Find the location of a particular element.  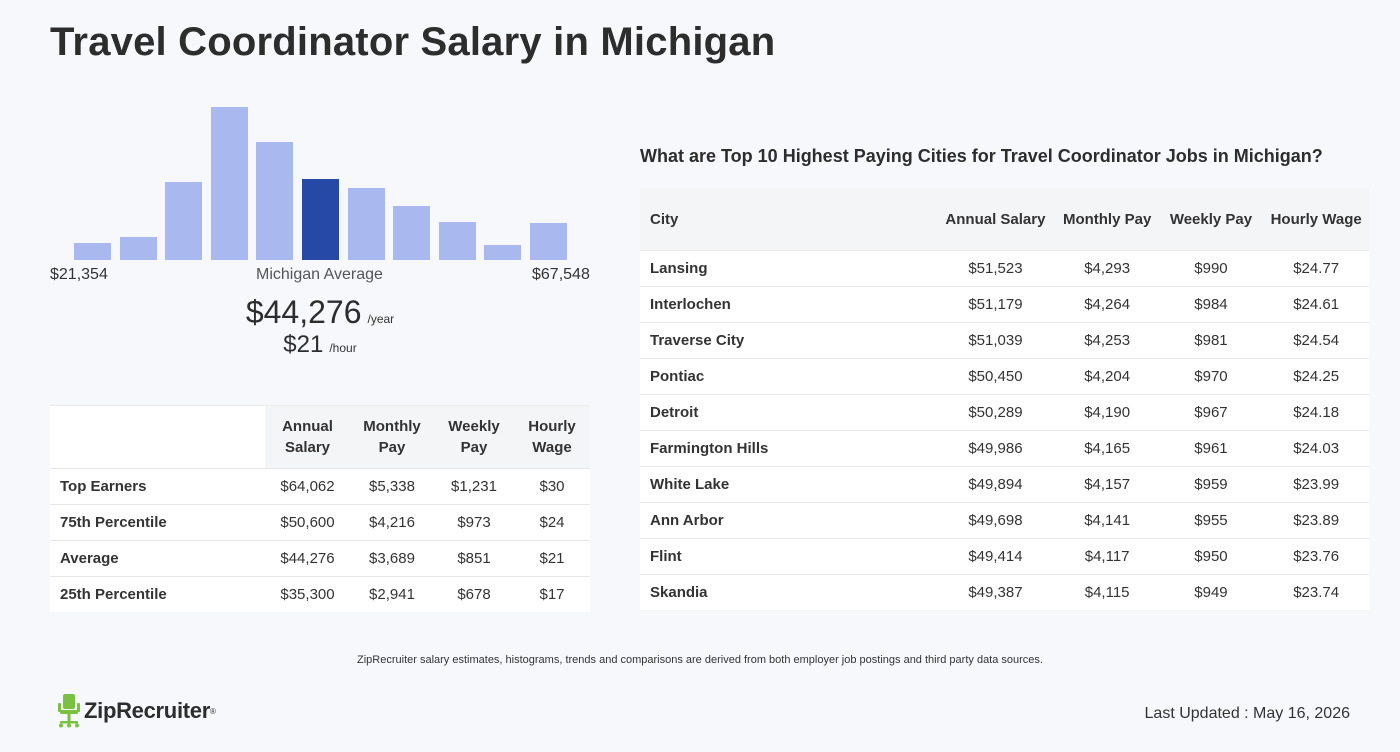

city-name: White Lake is located at coordinates (788, 484).